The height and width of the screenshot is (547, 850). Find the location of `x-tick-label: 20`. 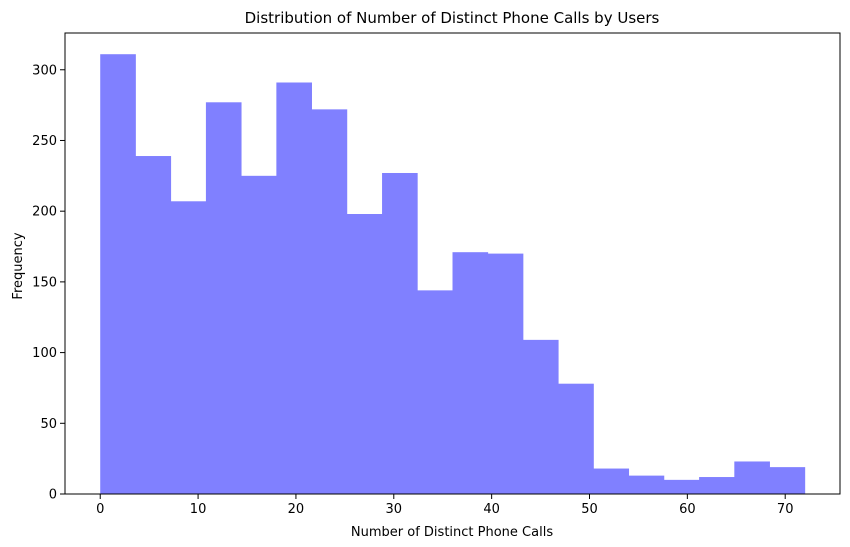

x-tick-label: 20 is located at coordinates (296, 509).